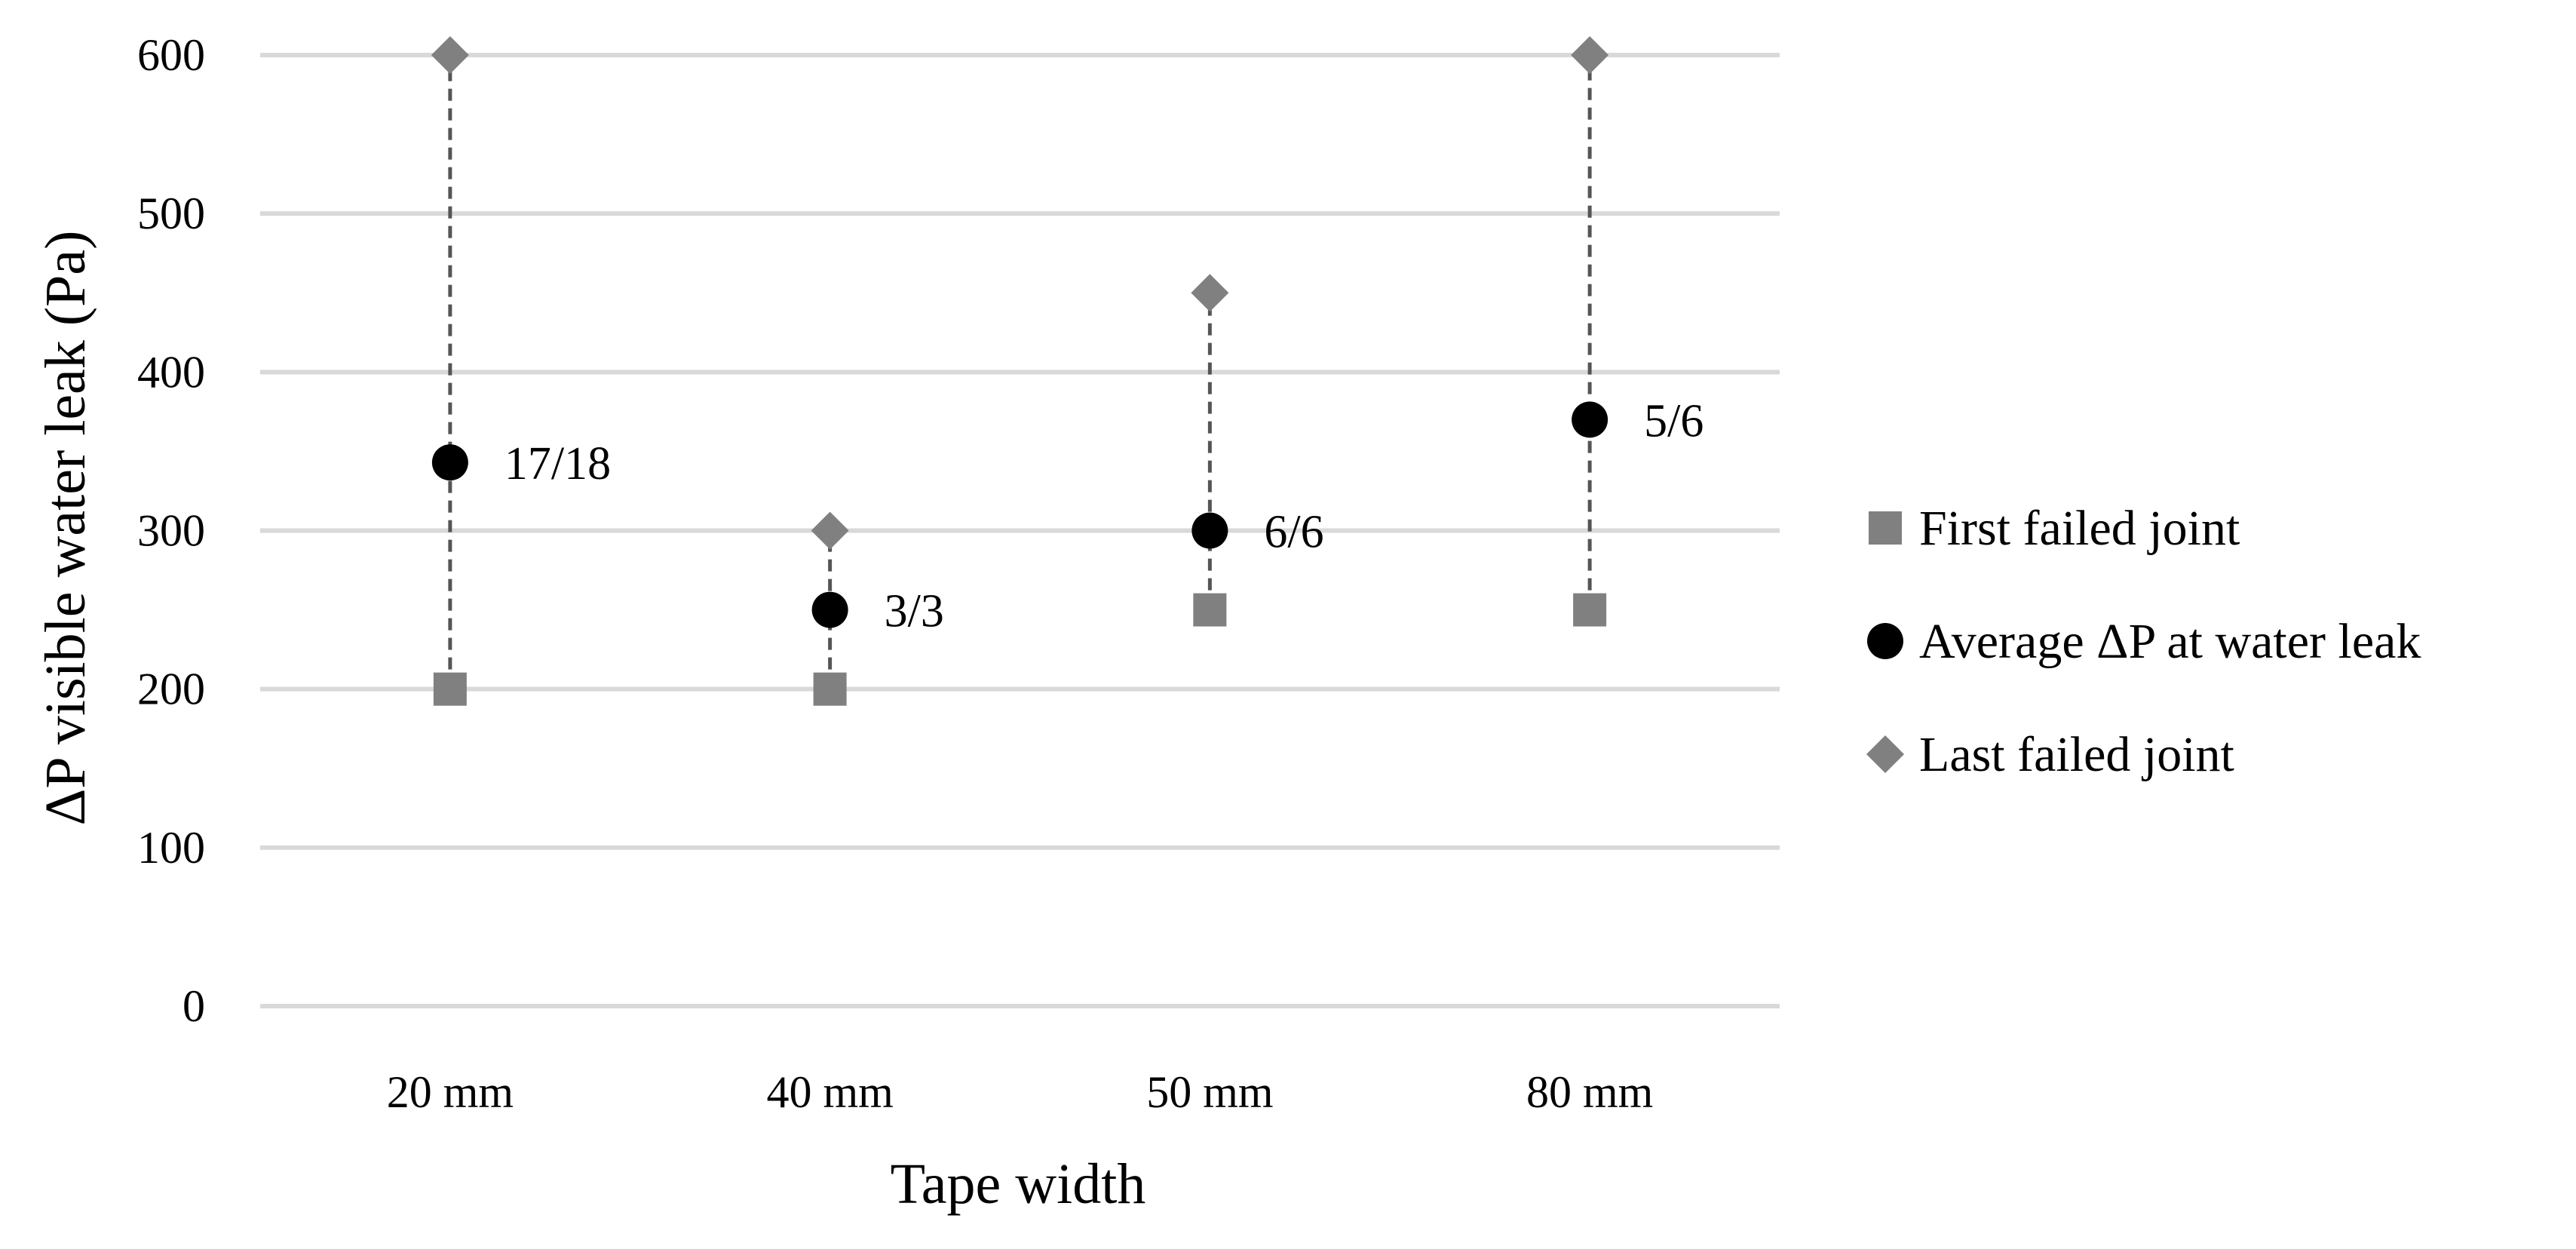 The image size is (2576, 1249). I want to click on y-tick-label-400: 400, so click(171, 372).